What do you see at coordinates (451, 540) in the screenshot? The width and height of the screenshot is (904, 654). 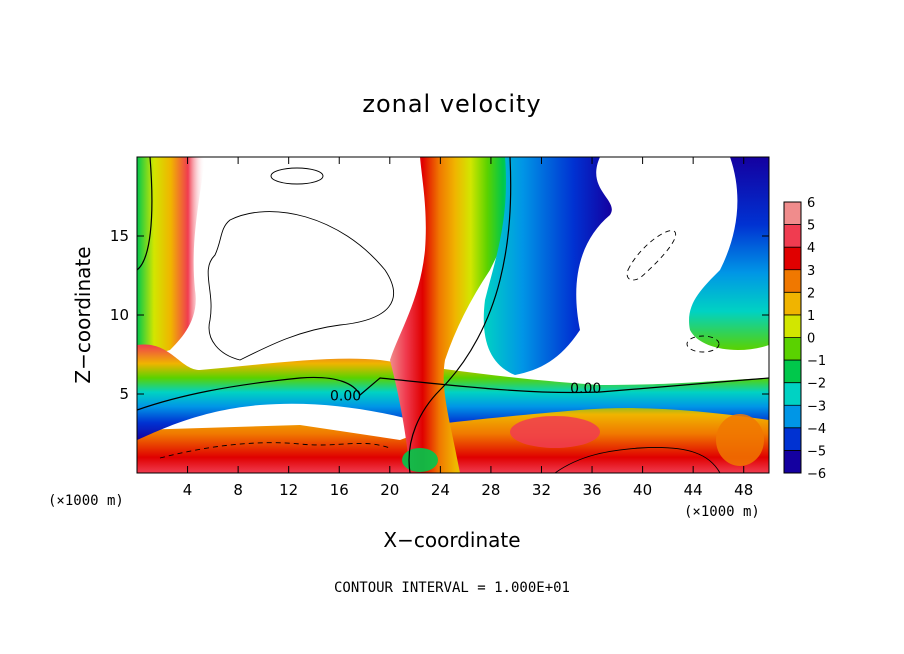 I see `x-axis-label: X−coordinate` at bounding box center [451, 540].